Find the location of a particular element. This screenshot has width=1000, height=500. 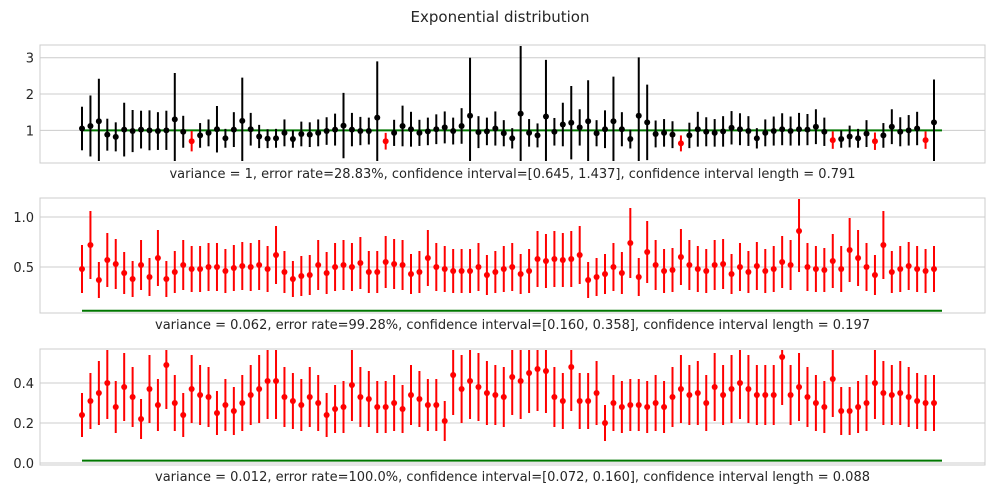

y-tick-label: 1 is located at coordinates (30, 131).